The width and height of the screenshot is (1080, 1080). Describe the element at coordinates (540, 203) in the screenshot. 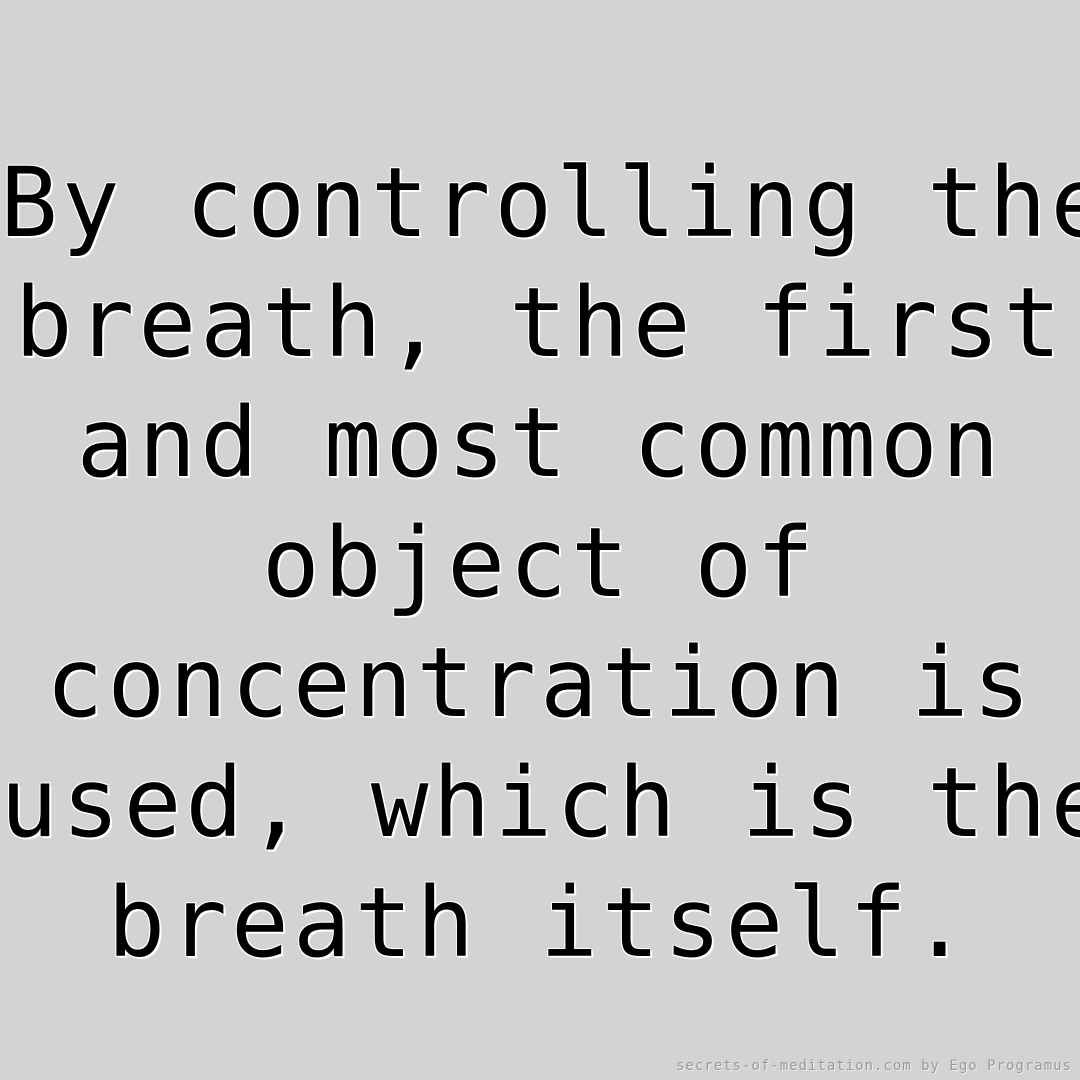

I see `quote-line-1: By controlling the` at that location.